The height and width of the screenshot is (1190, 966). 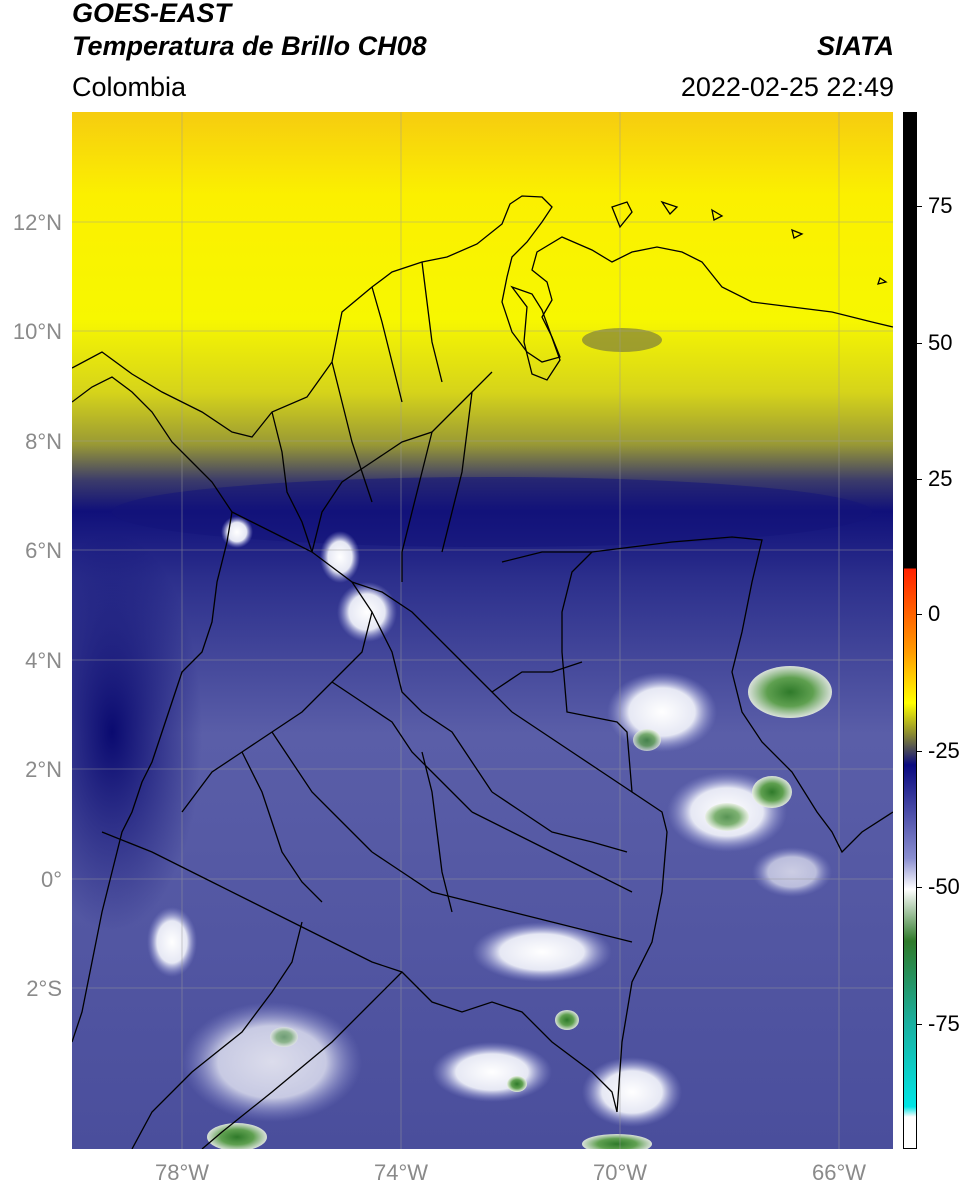 What do you see at coordinates (940, 205) in the screenshot?
I see `colorbar-label: 75` at bounding box center [940, 205].